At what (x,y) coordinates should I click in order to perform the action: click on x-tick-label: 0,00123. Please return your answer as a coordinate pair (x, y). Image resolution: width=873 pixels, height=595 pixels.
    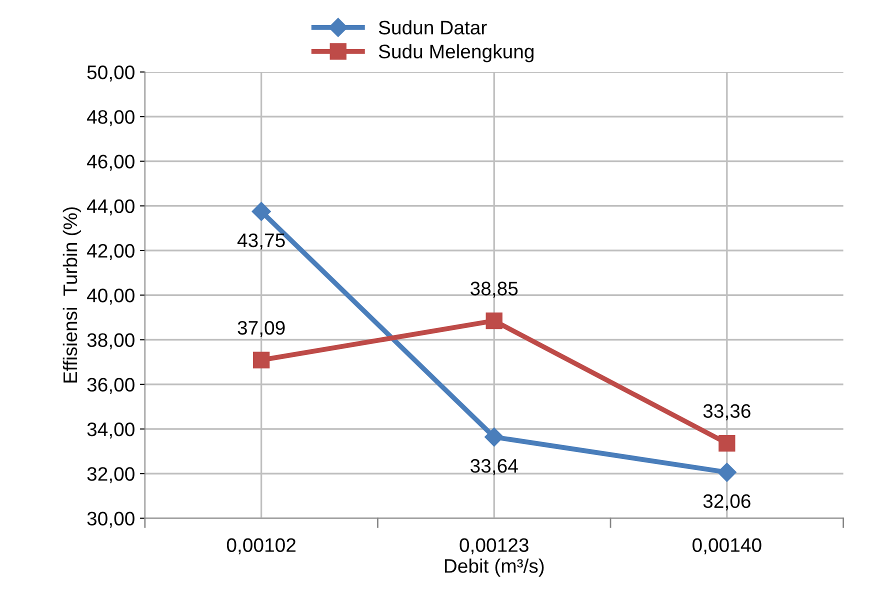
    Looking at the image, I should click on (494, 546).